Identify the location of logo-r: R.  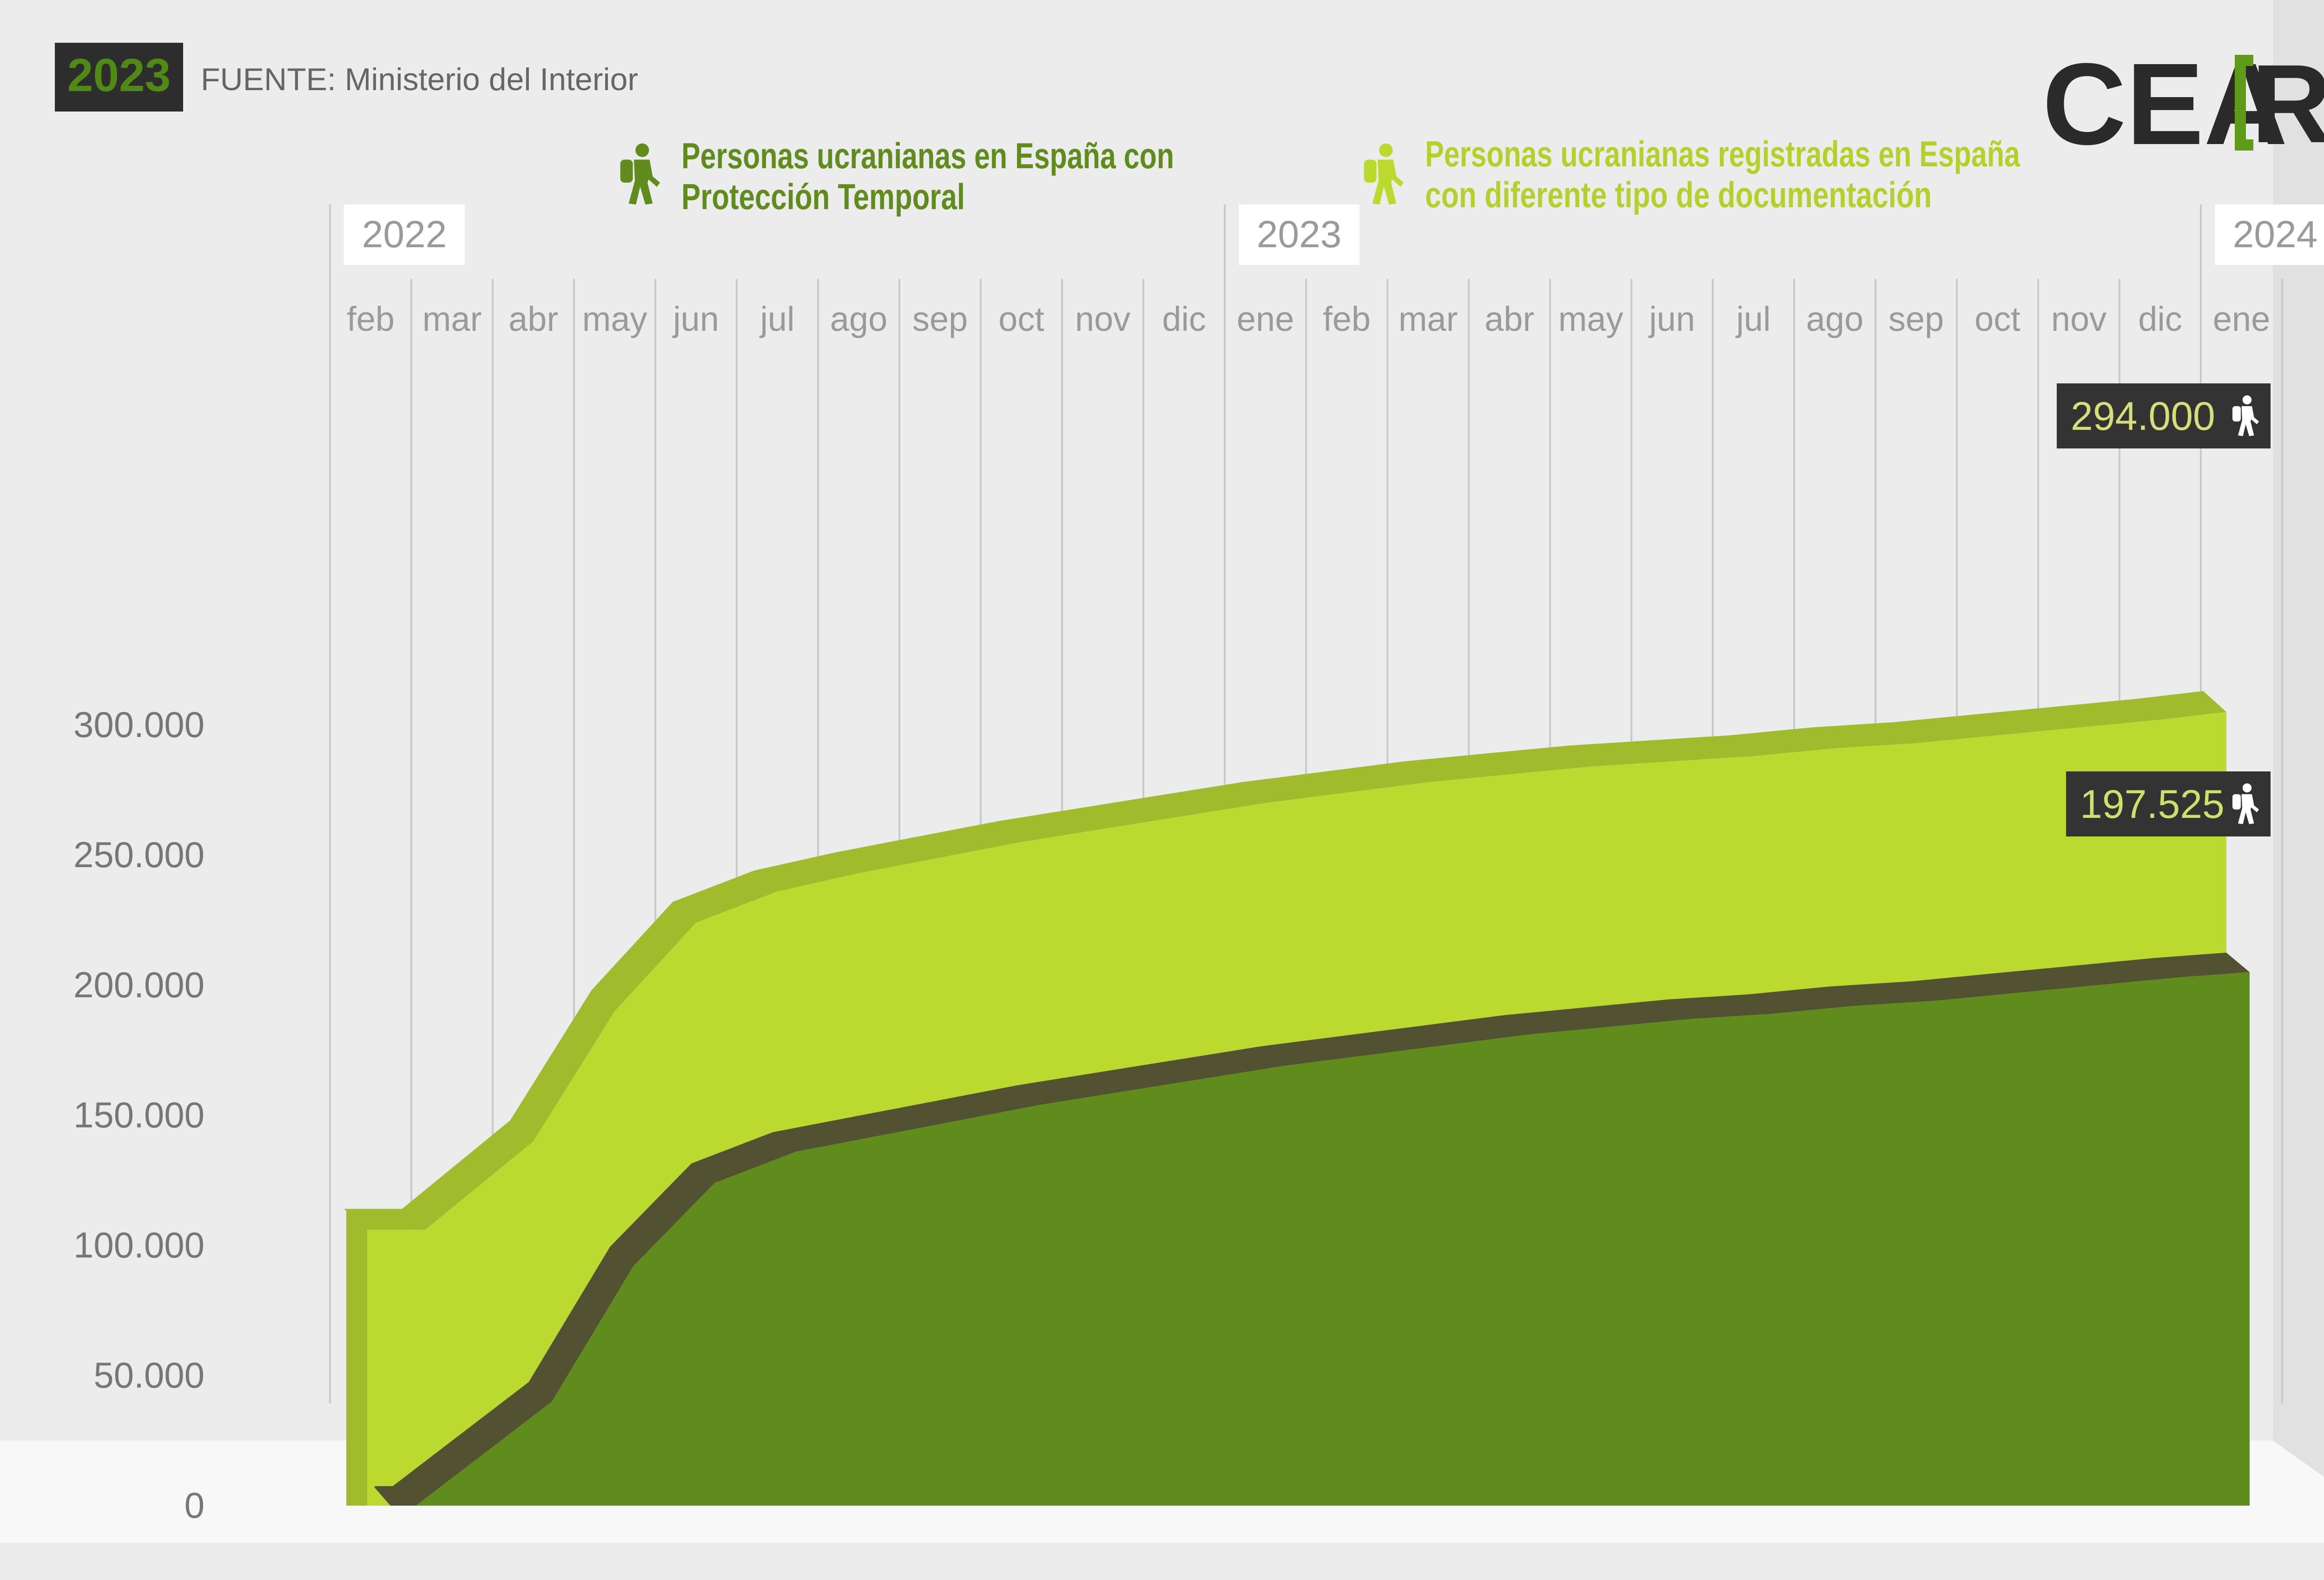
(2287, 103).